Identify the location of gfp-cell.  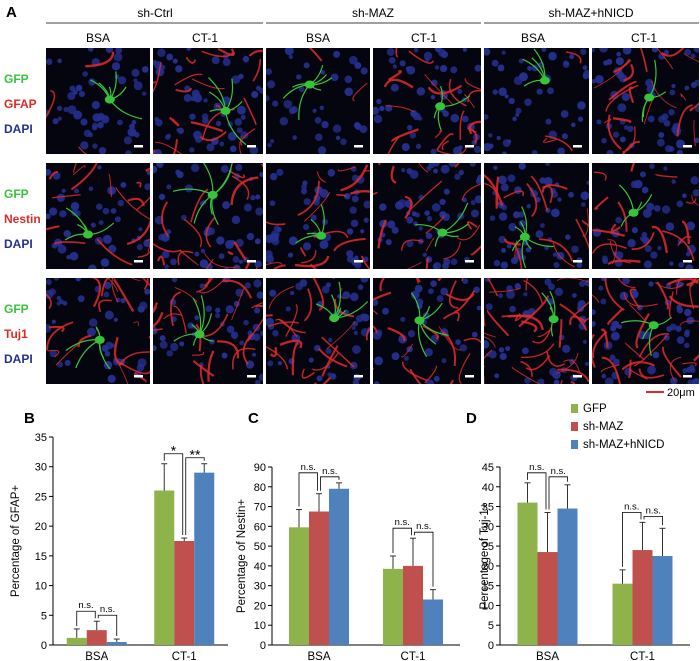
(536, 67).